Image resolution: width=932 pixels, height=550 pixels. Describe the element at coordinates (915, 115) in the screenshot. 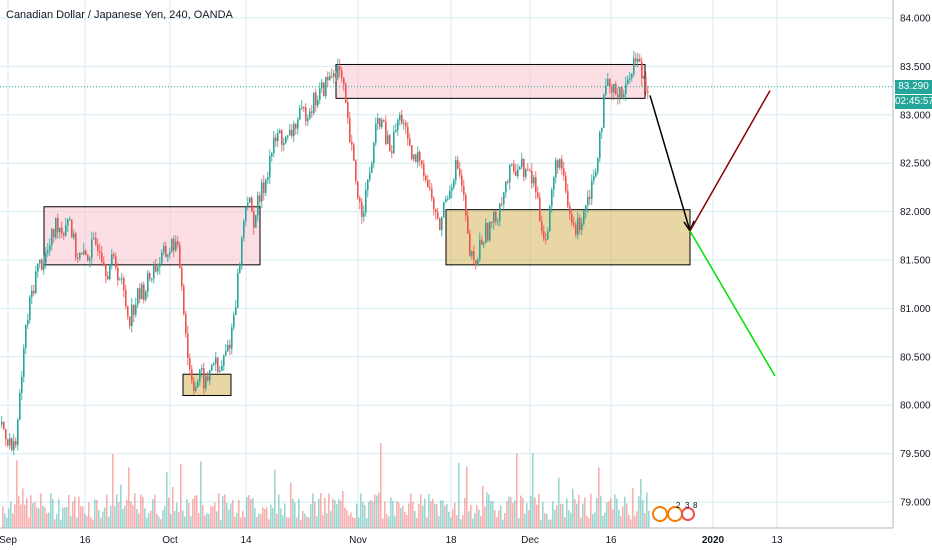

I see `y-tick-label: 83.000` at that location.